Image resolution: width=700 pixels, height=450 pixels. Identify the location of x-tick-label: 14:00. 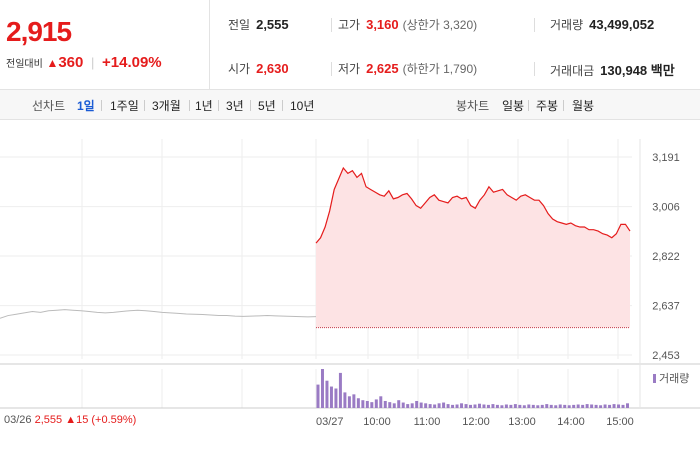
(571, 422).